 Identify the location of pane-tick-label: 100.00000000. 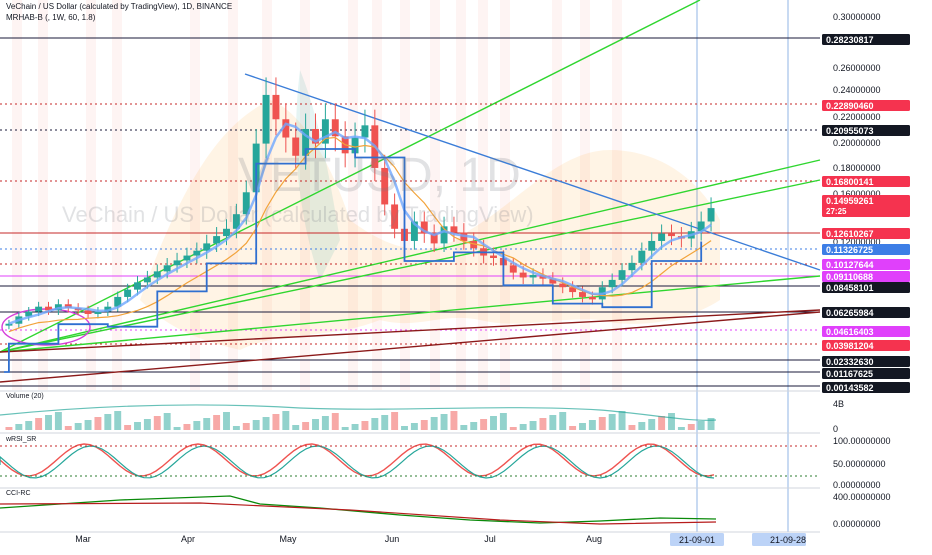
(862, 441).